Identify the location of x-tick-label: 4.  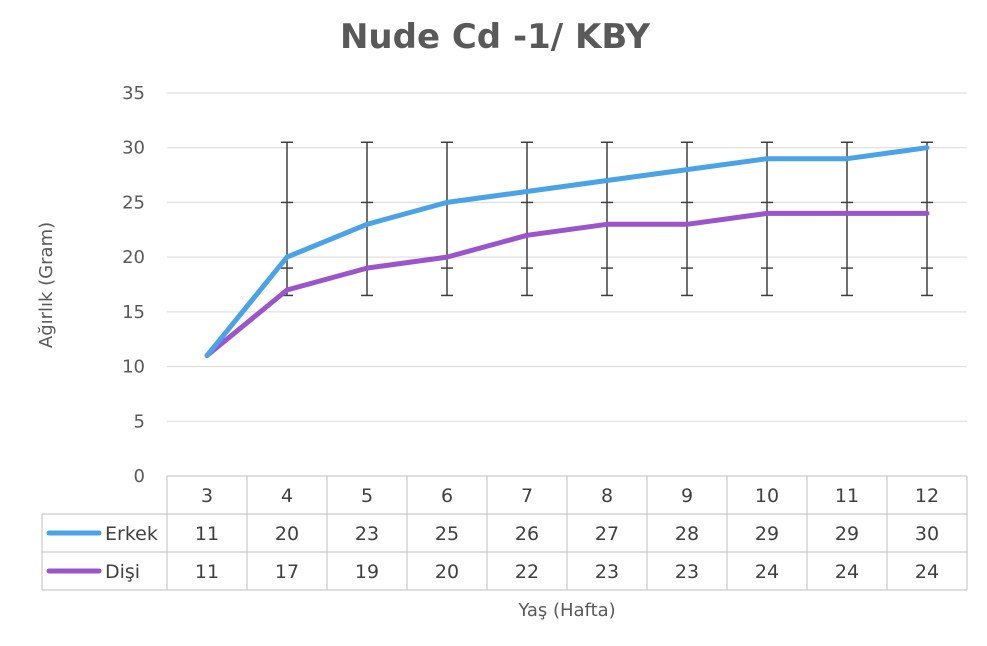
(287, 496).